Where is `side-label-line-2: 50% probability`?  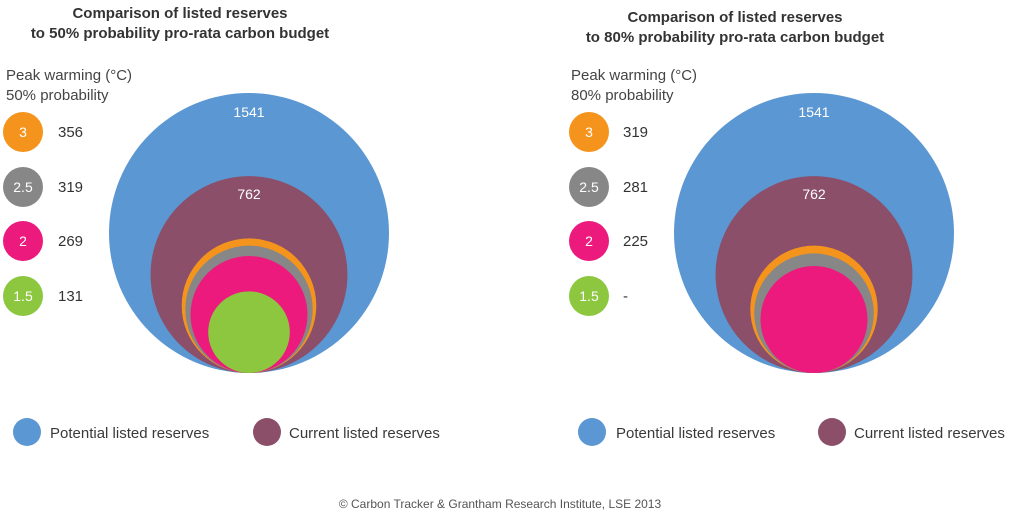 side-label-line-2: 50% probability is located at coordinates (57, 95).